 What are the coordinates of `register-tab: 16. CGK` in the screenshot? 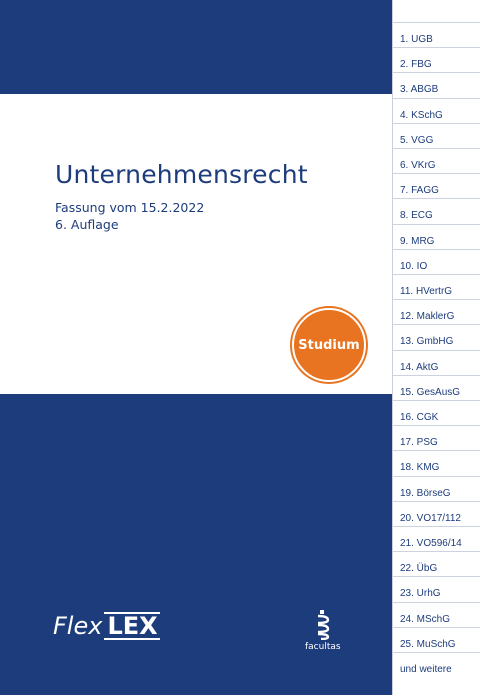 It's located at (436, 413).